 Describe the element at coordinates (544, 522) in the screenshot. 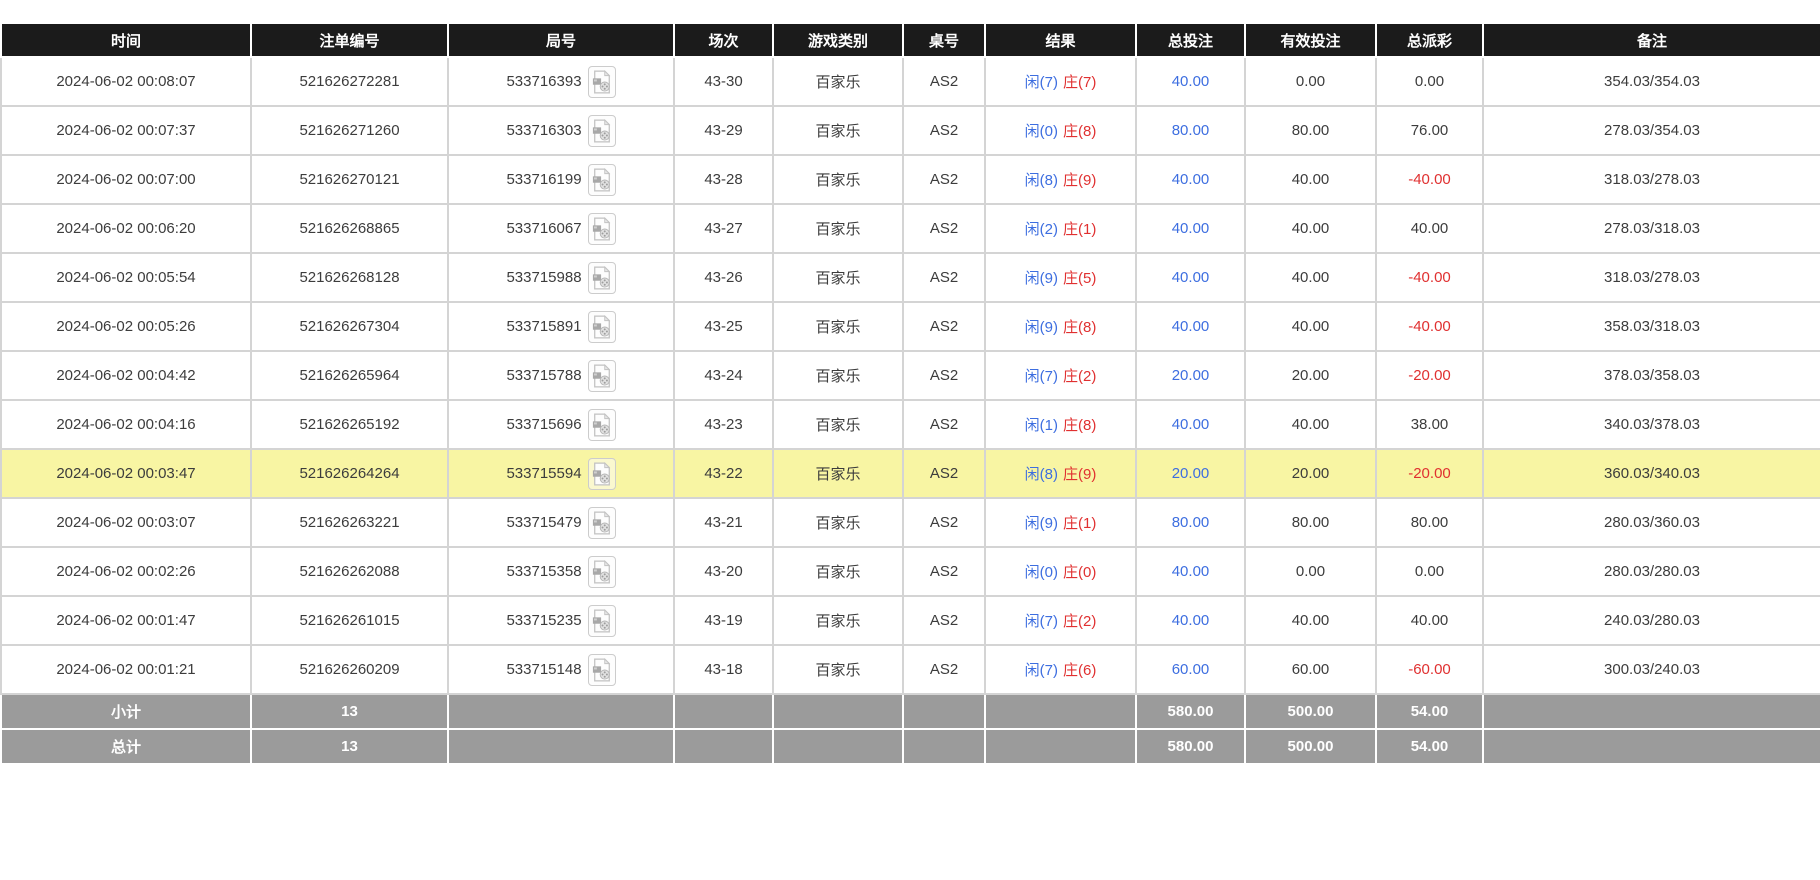

I see `round-number: 533715479` at that location.